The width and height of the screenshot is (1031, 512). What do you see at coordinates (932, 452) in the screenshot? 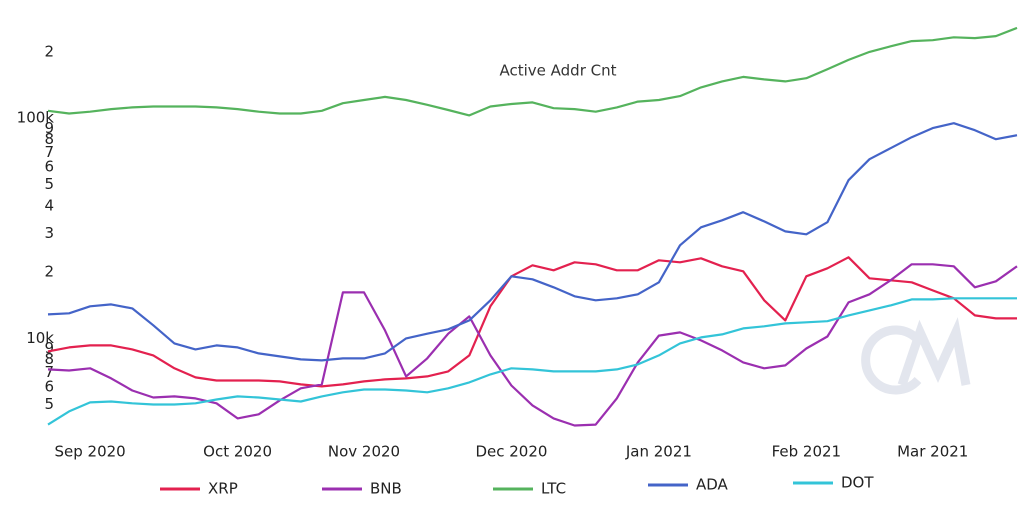
I see `x-tick-label: Mar 2021` at bounding box center [932, 452].